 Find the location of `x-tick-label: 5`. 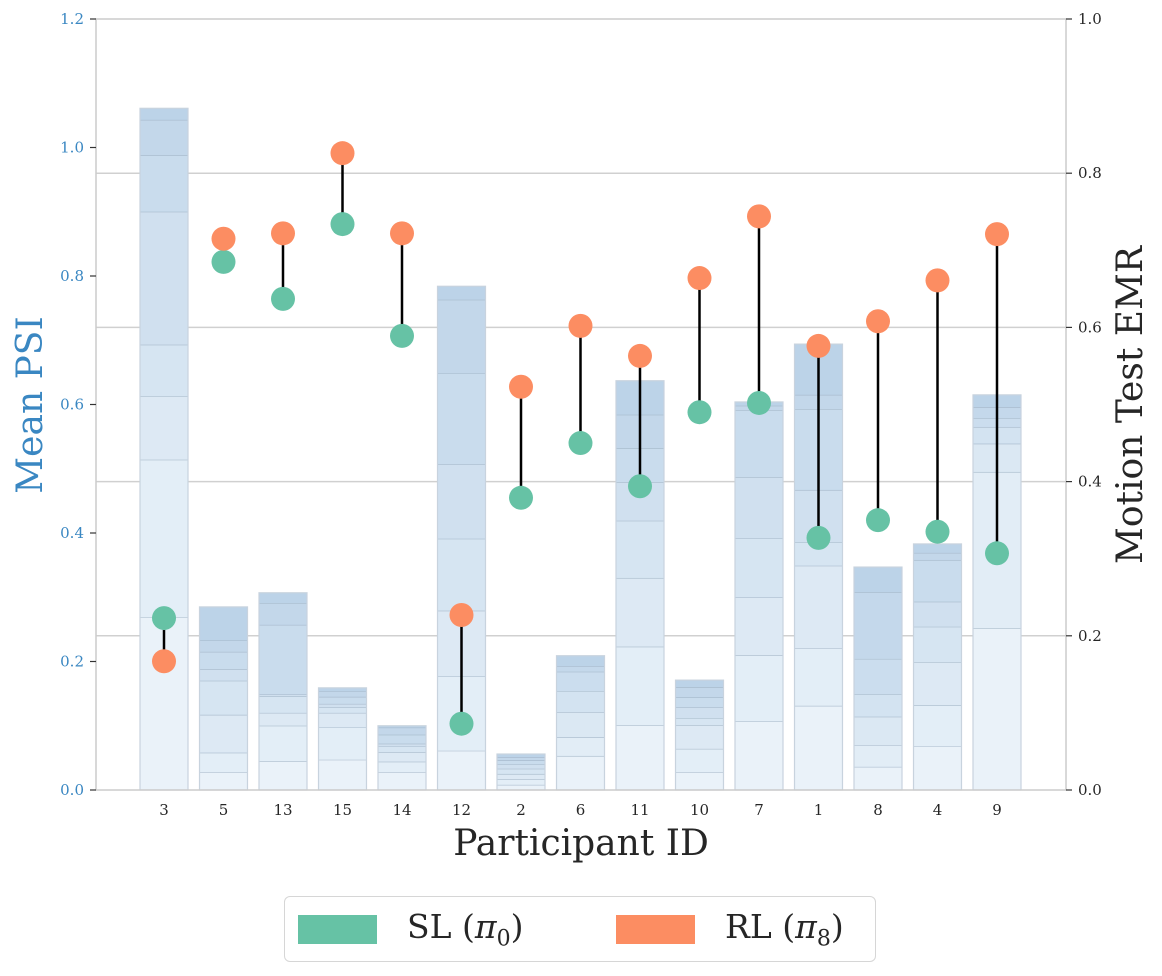

x-tick-label: 5 is located at coordinates (224, 810).